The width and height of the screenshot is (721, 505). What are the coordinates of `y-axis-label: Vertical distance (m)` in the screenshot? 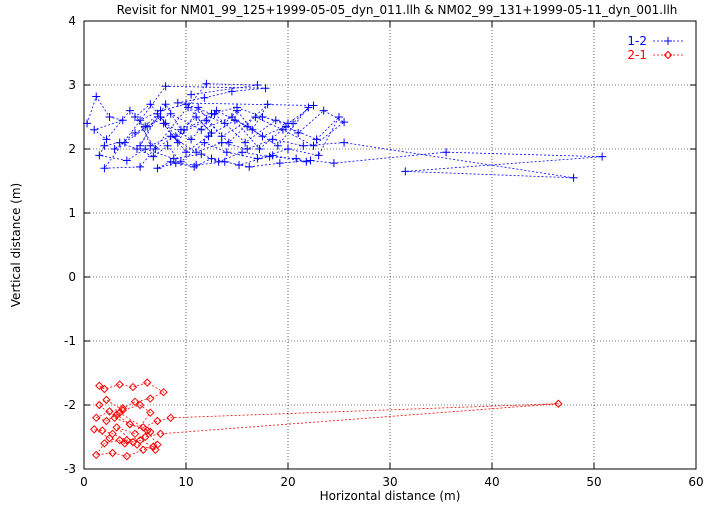 It's located at (16, 245).